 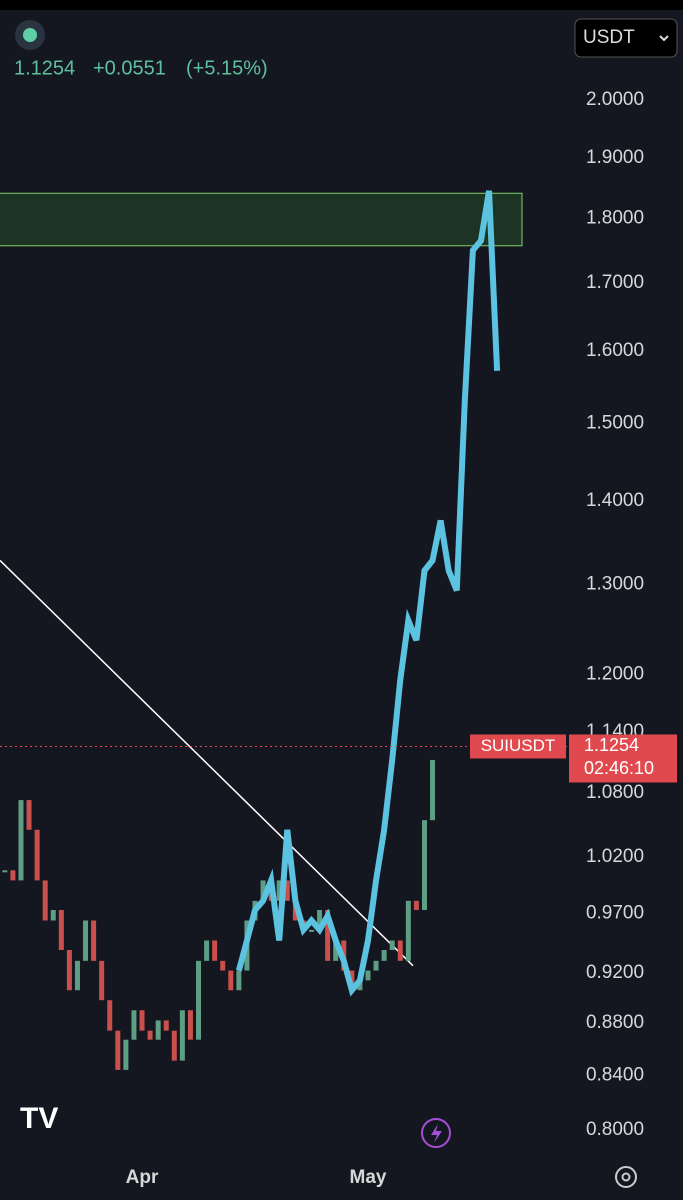 I want to click on y-tick-label: 1.9000, so click(x=615, y=157).